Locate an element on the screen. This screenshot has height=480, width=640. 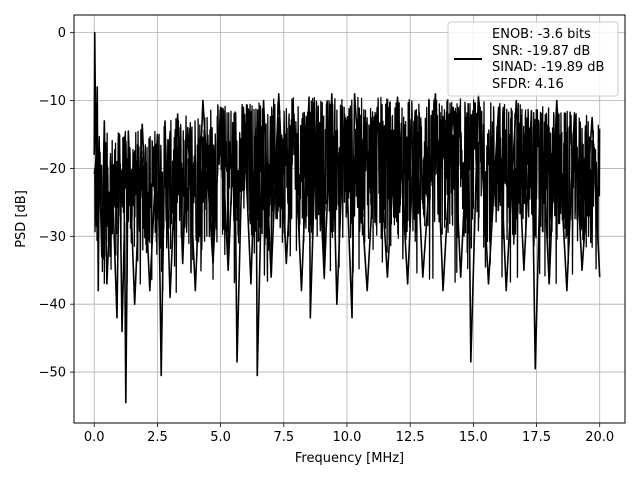
y-tick-label: 0 is located at coordinates (62, 33).